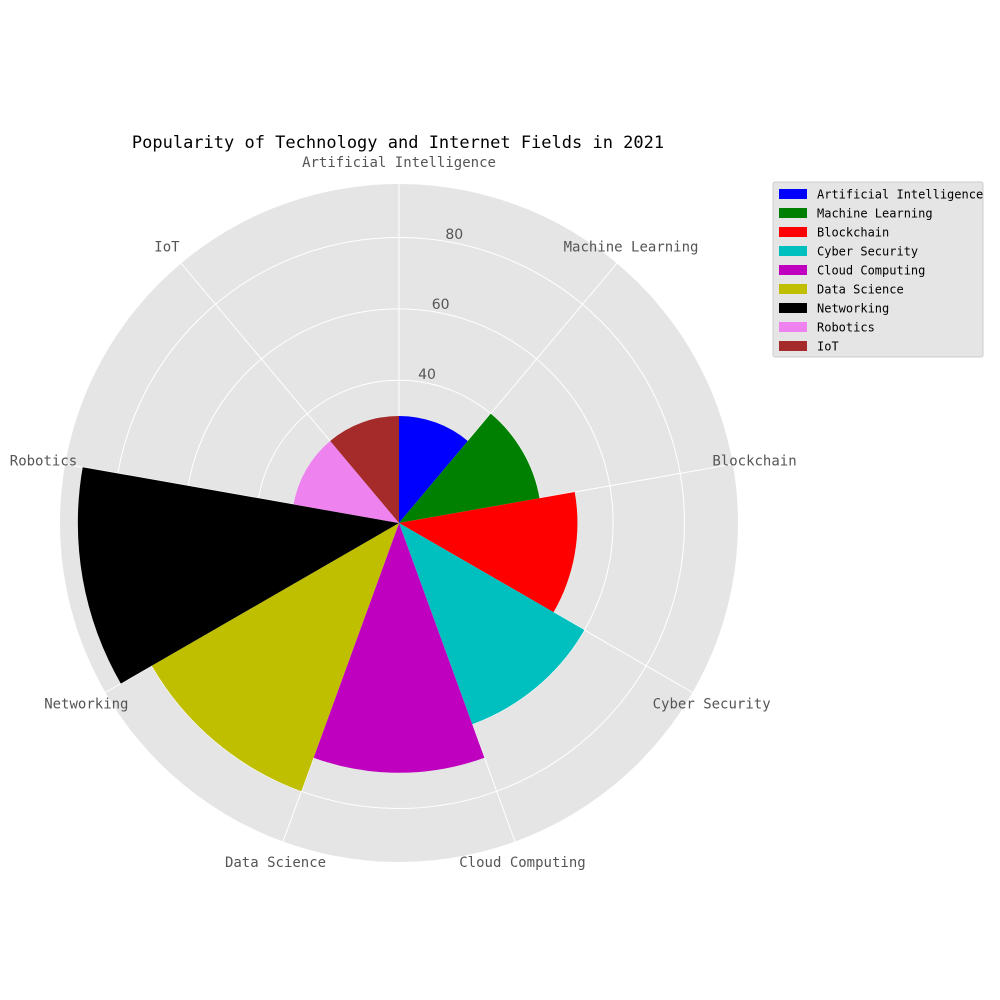 This screenshot has height=1000, width=1000. I want to click on r-tick-label: 60, so click(441, 305).